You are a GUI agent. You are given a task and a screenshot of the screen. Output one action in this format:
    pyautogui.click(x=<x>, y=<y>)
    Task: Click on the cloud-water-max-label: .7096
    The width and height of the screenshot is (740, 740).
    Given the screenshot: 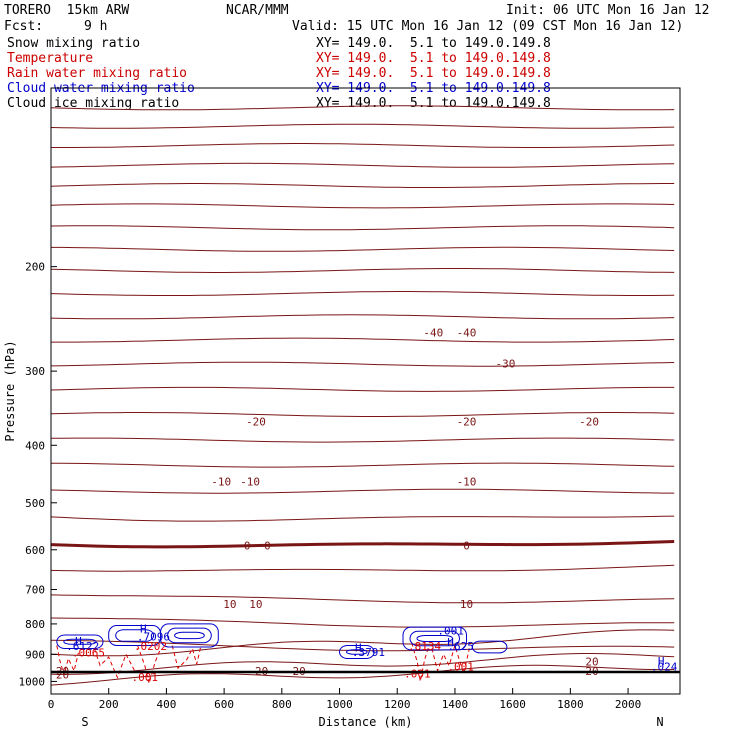 What is the action you would take?
    pyautogui.click(x=153, y=637)
    